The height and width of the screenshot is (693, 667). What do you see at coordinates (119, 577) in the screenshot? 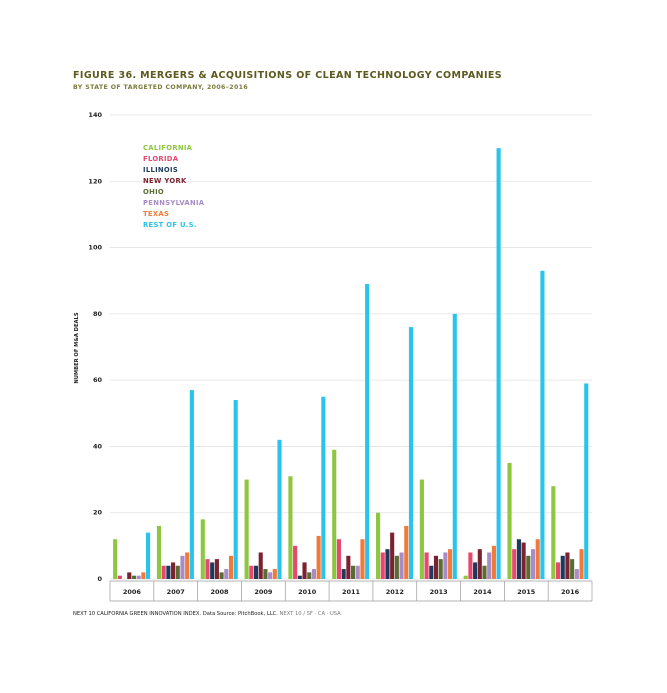
I see `bar-florida-2006` at bounding box center [119, 577].